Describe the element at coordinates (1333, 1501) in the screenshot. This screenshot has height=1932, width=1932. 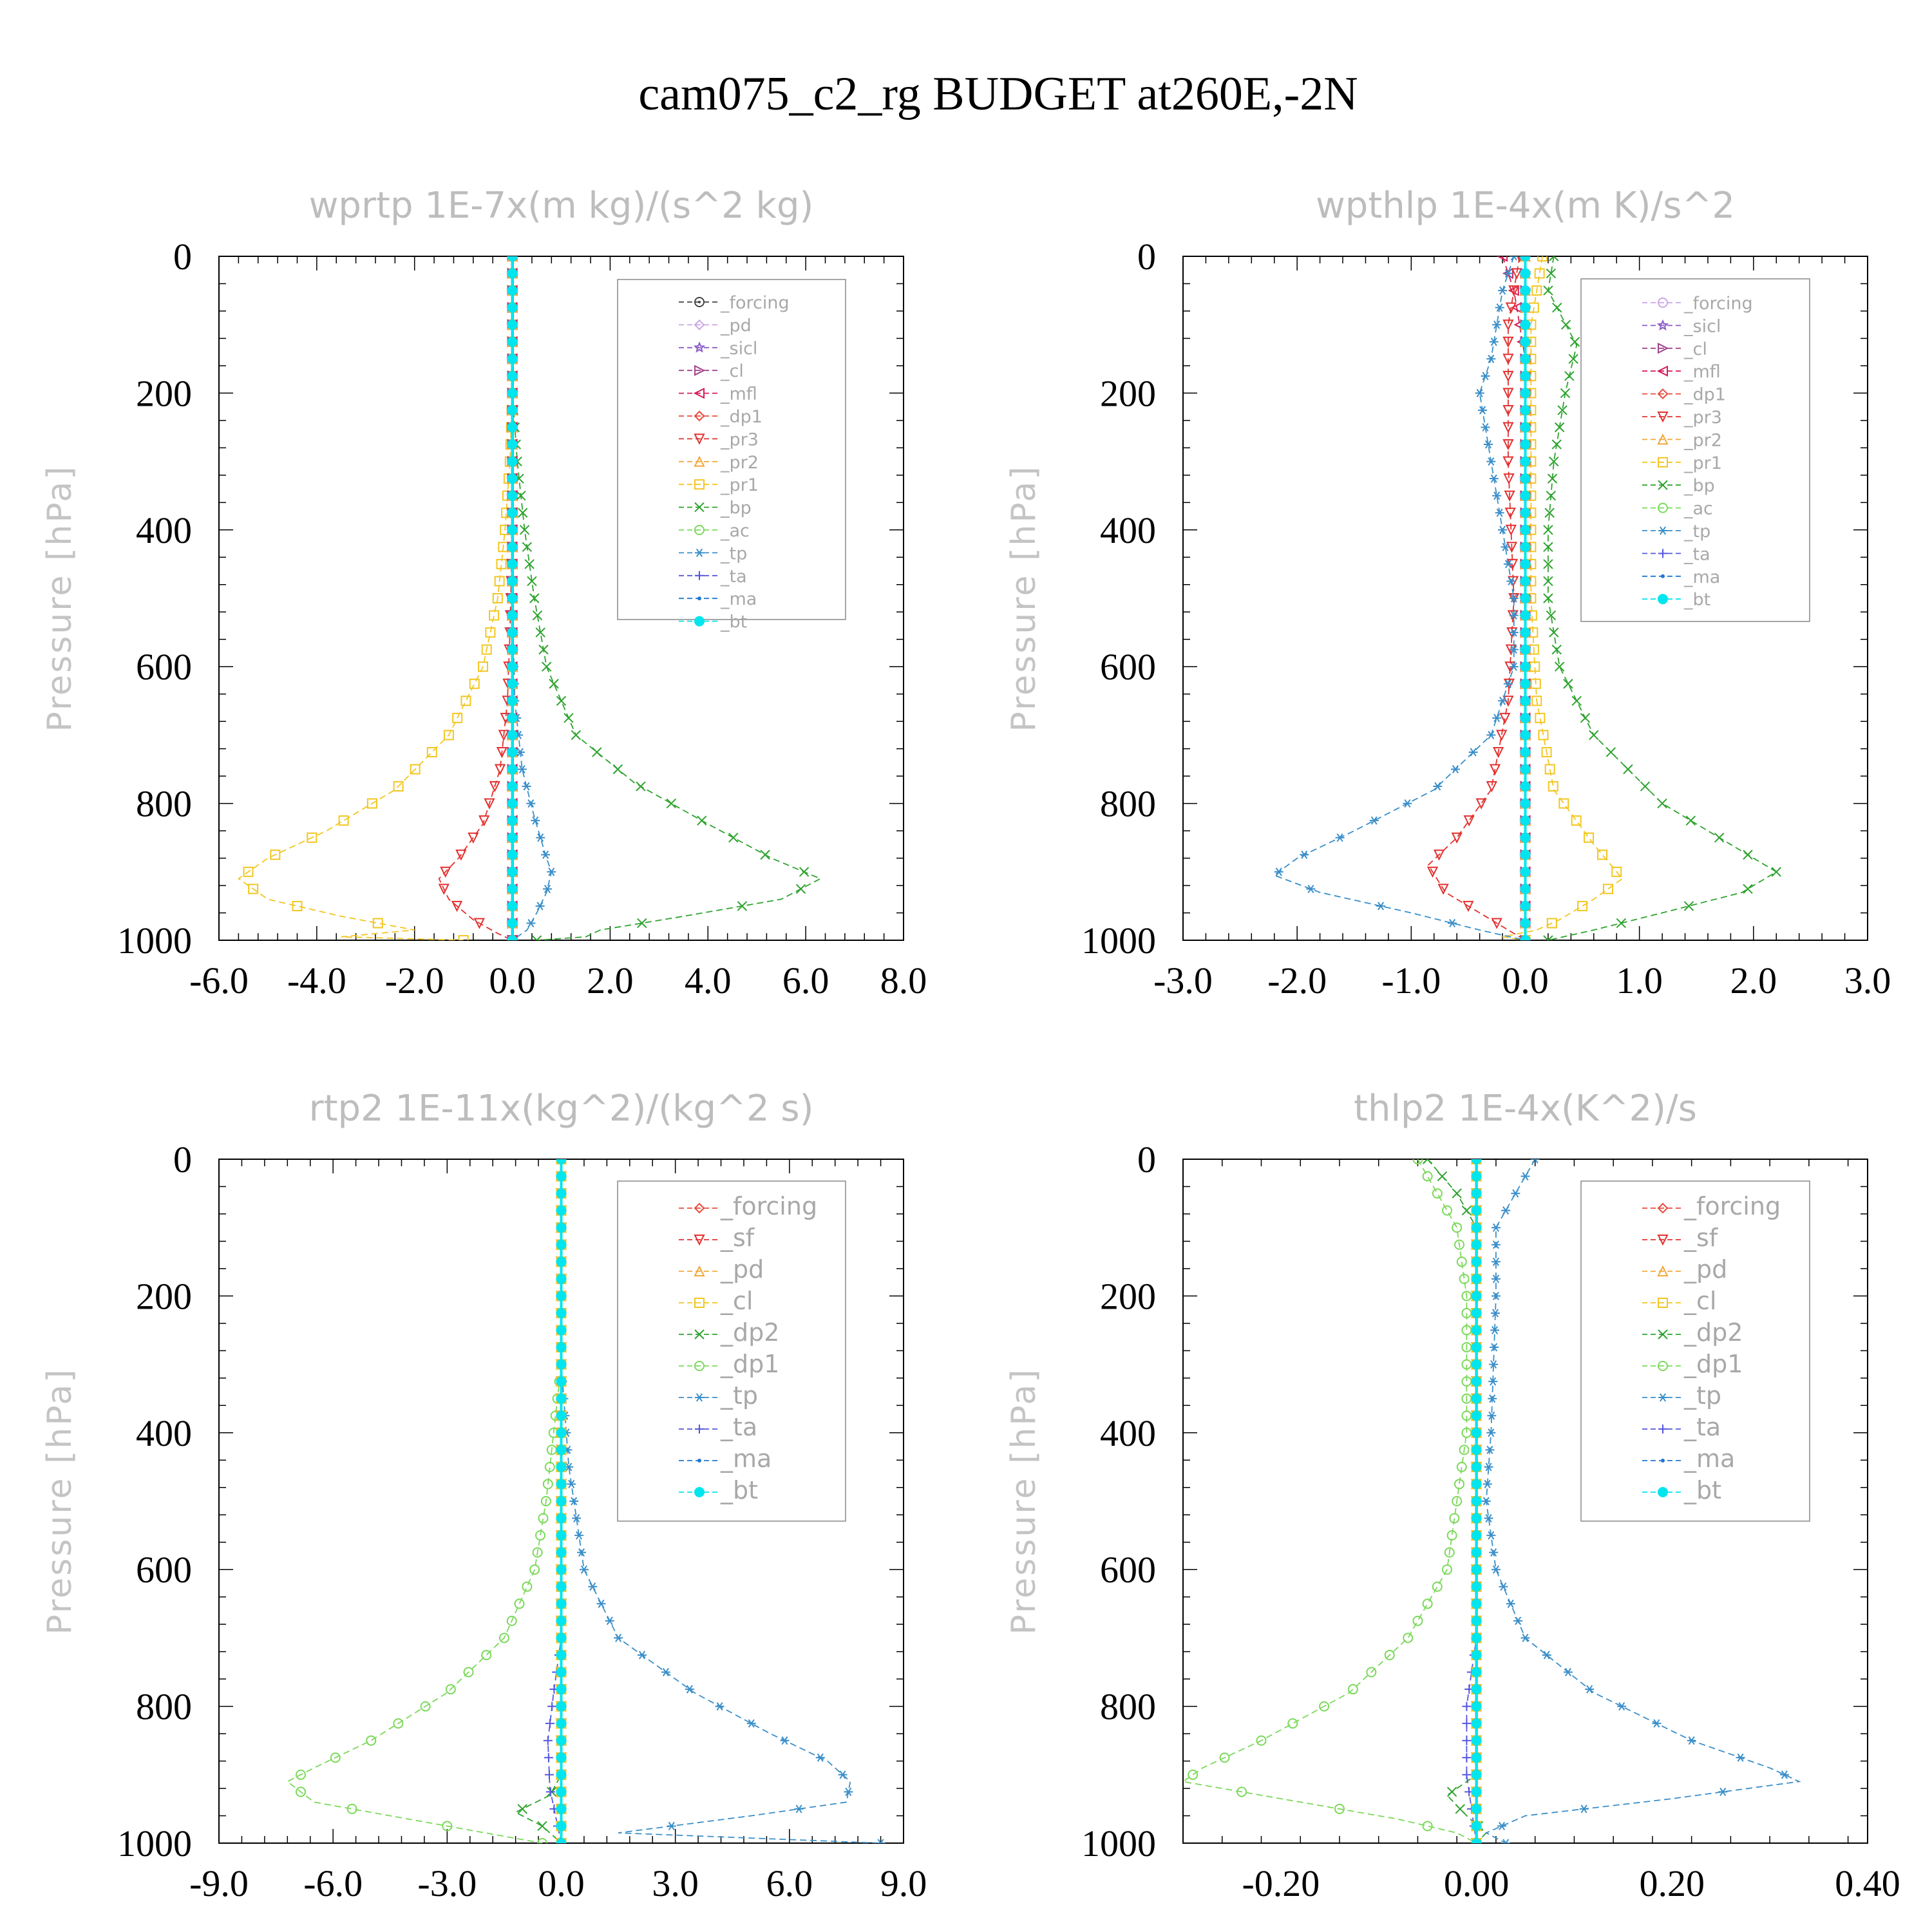
I see `series-dp1` at that location.